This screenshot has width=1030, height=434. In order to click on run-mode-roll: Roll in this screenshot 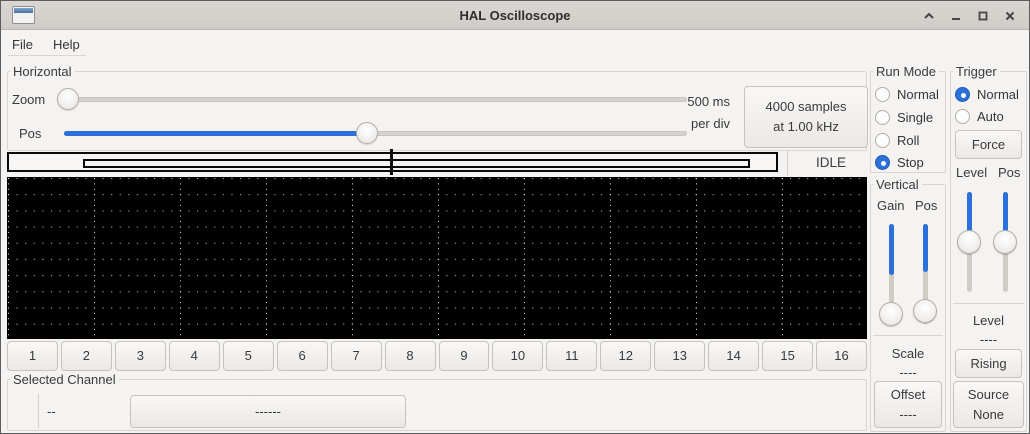, I will do `click(897, 140)`.